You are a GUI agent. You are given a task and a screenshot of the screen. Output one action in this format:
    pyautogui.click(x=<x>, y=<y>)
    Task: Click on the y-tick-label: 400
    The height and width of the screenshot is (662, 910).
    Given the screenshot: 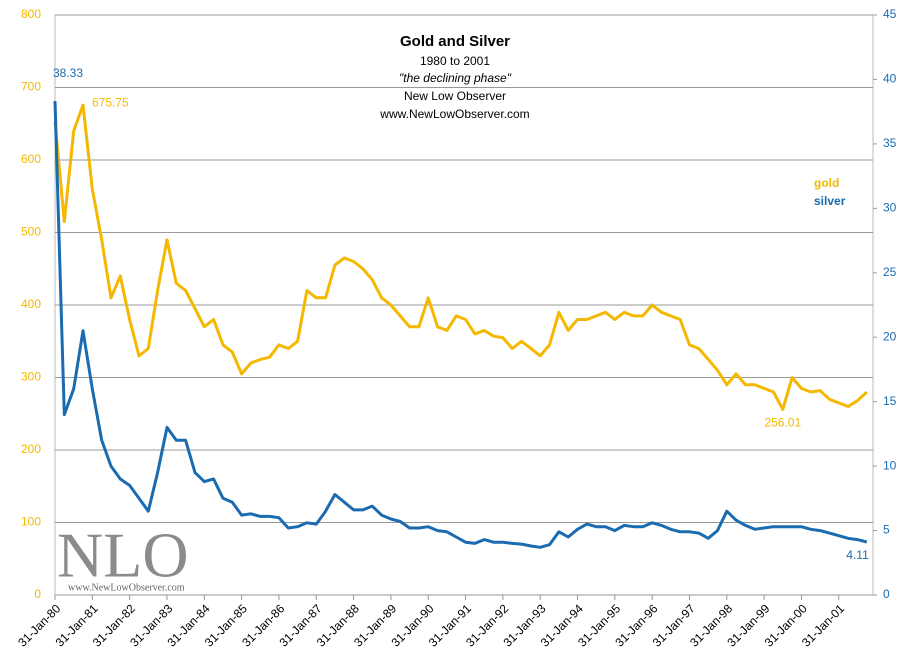 What is the action you would take?
    pyautogui.click(x=31, y=304)
    